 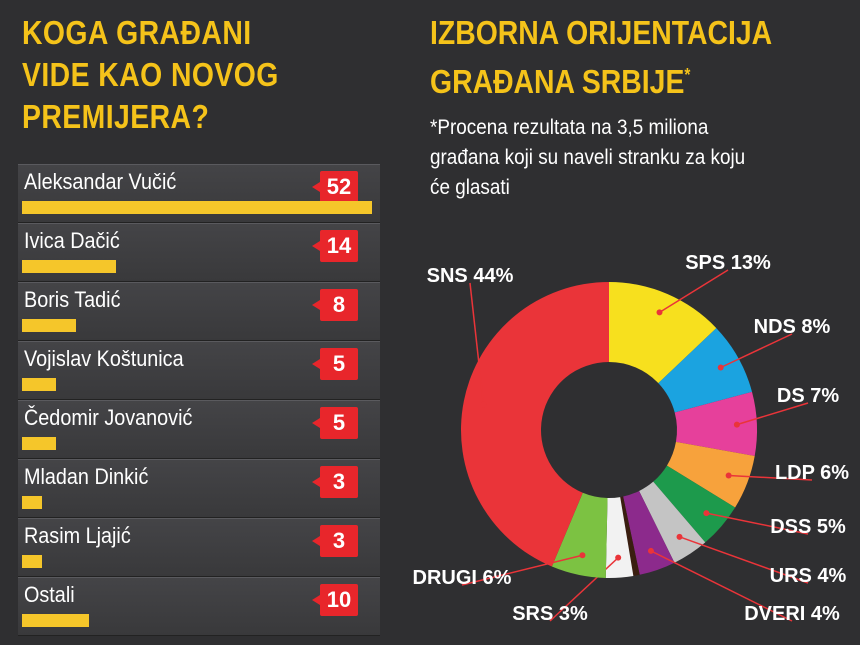 What do you see at coordinates (335, 600) in the screenshot?
I see `bar-value-badge: 10` at bounding box center [335, 600].